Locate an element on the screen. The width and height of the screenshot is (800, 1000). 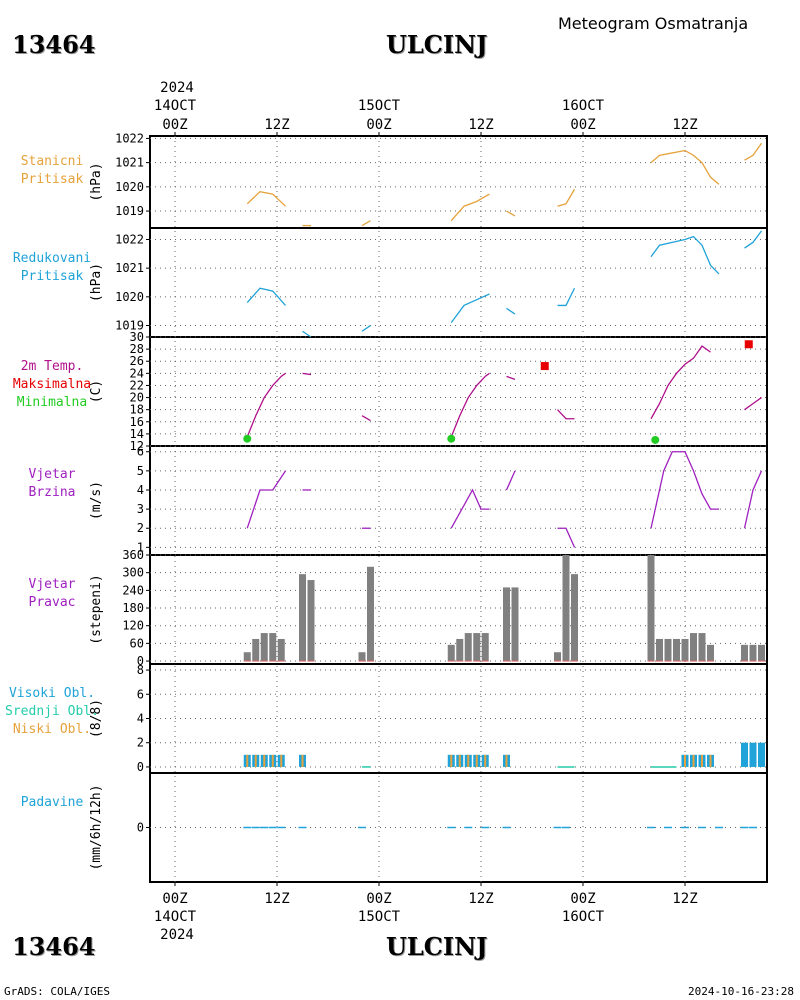
date-label-top: 16OCT is located at coordinates (583, 106).